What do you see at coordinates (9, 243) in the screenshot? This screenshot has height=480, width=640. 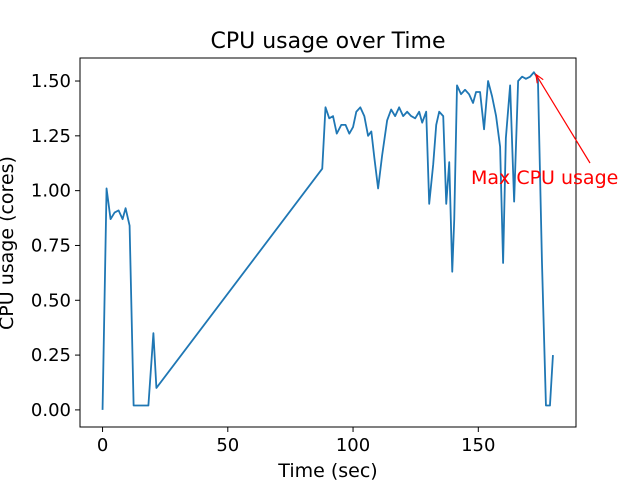 I see `y-axis-label: CPU usage (cores)` at bounding box center [9, 243].